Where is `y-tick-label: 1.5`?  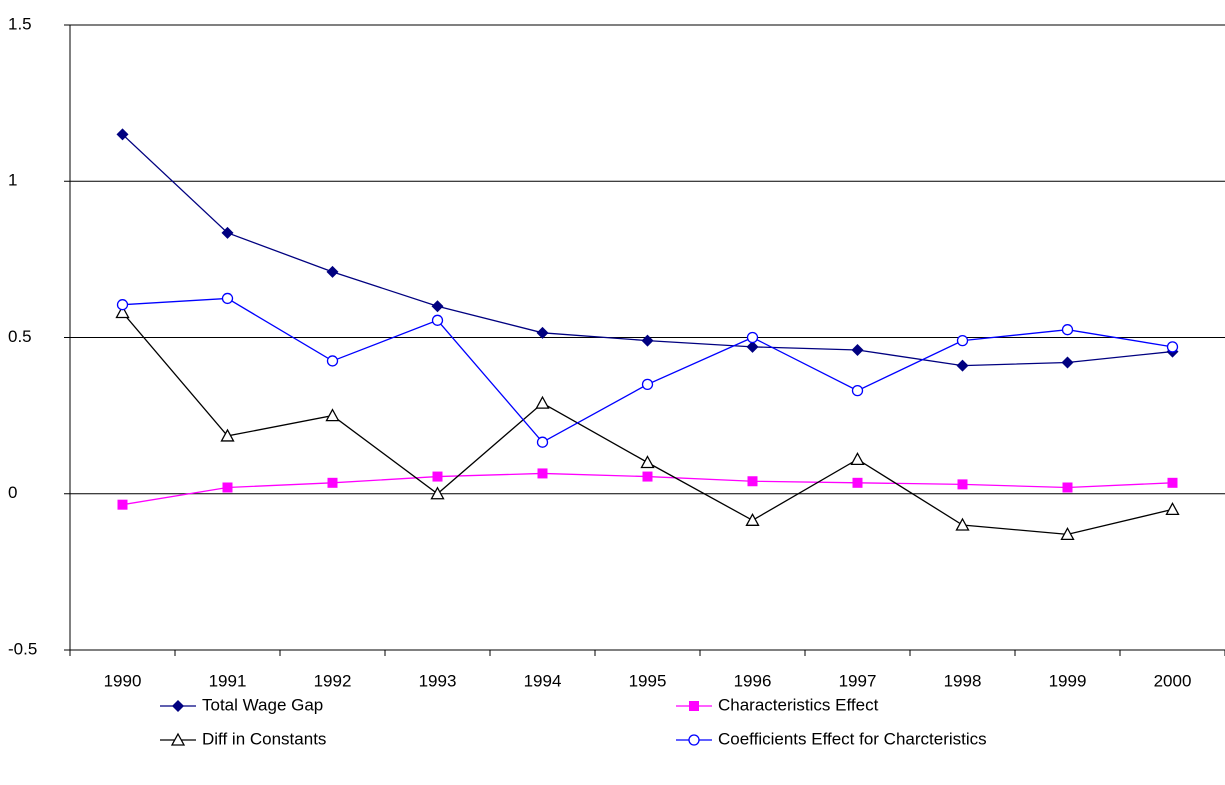
y-tick-label: 1.5 is located at coordinates (20, 23).